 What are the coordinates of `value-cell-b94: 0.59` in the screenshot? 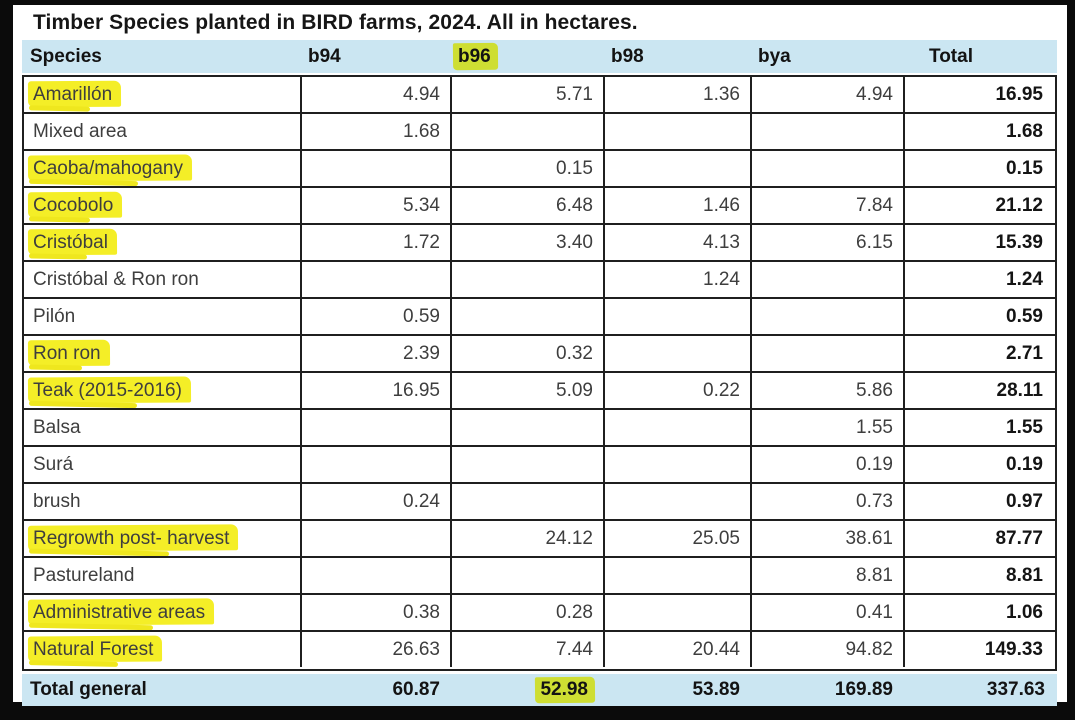 It's located at (377, 316).